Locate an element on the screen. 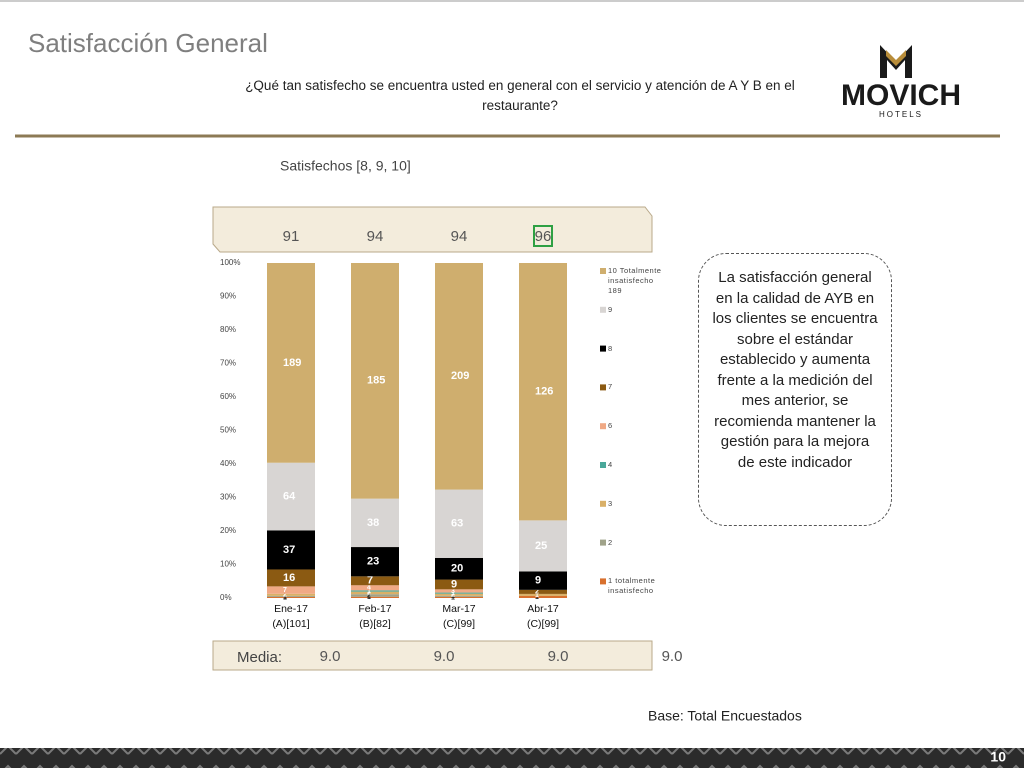 The image size is (1024, 768). legend-box: 1 totalmente insatisfecho is located at coordinates (632, 586).